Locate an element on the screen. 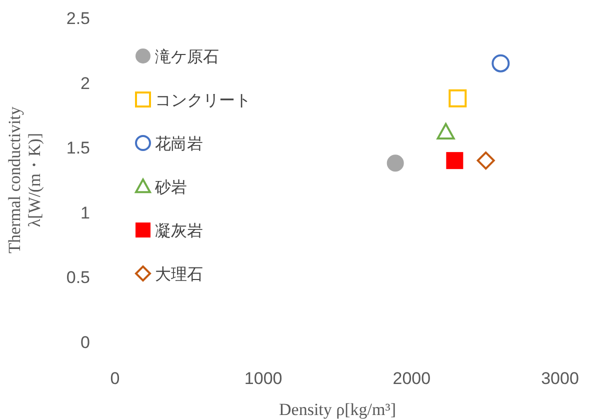 This screenshot has height=419, width=595. y-tick-label: 1.5 is located at coordinates (78, 148).